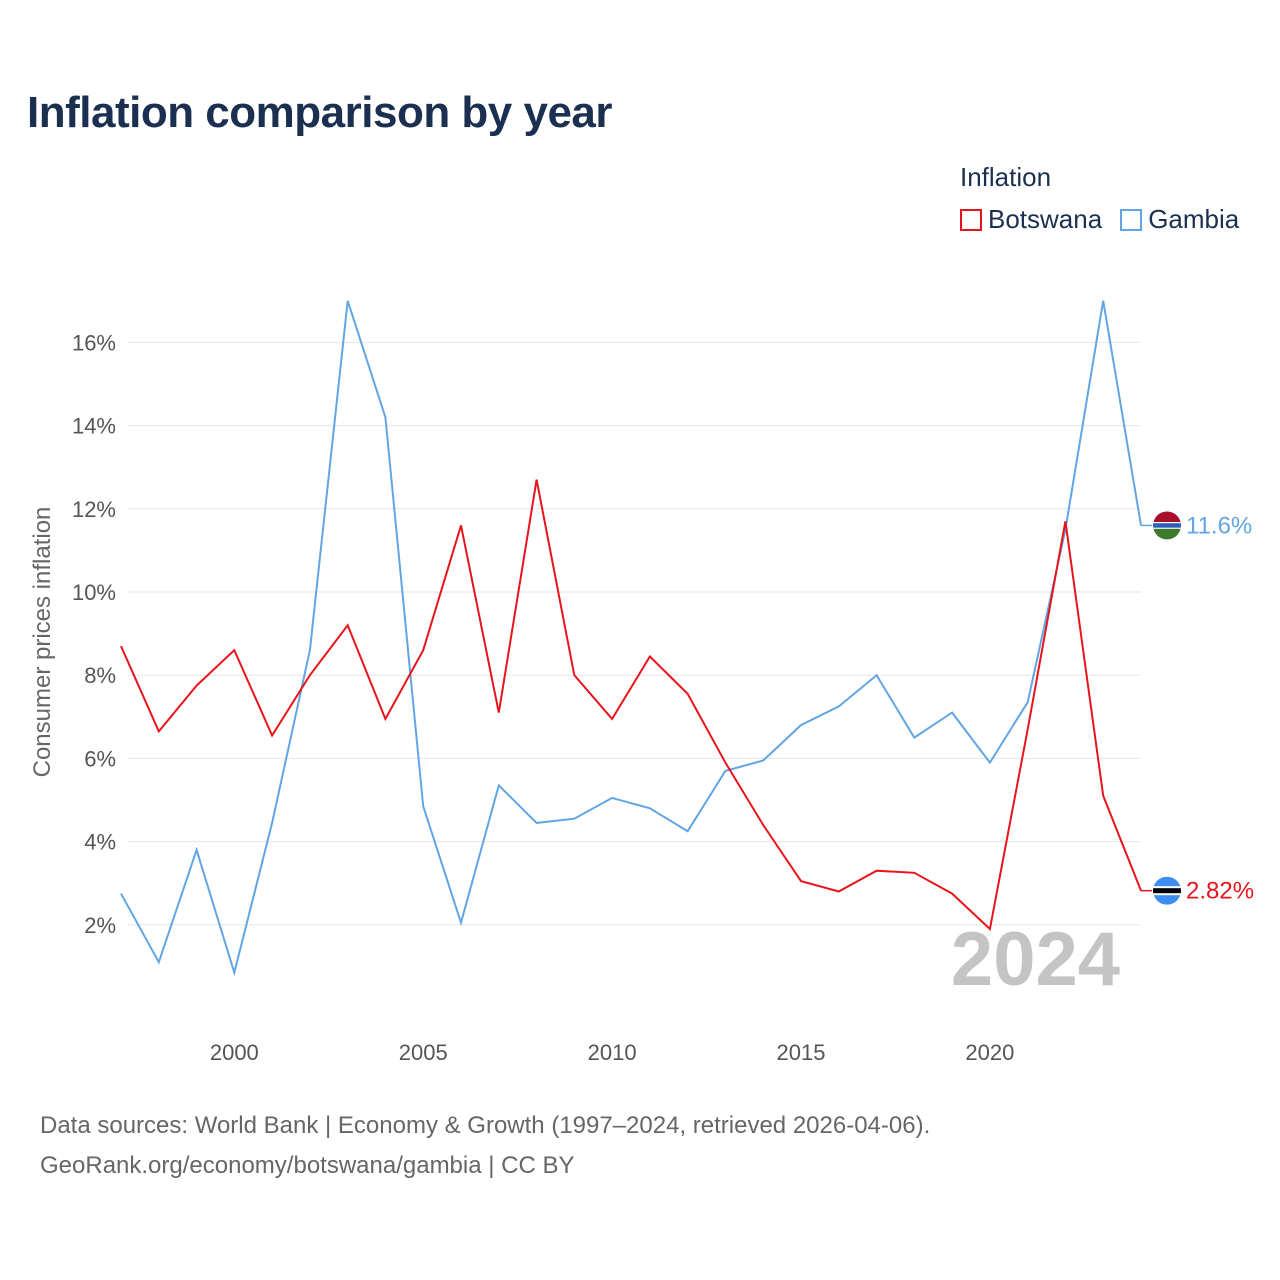 This screenshot has height=1280, width=1280. I want to click on legend-title: Inflation, so click(1006, 177).